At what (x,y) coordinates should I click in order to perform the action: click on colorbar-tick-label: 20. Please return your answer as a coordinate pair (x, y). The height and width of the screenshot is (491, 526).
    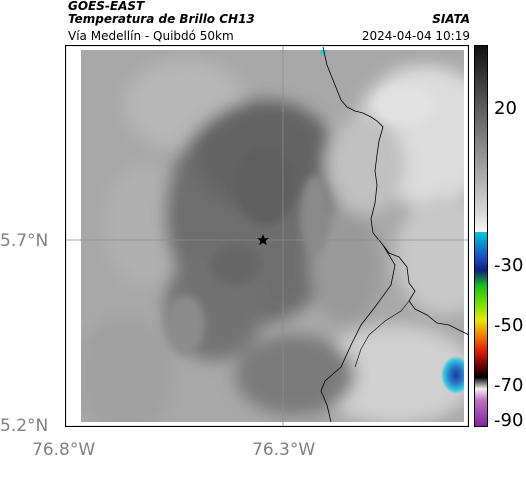
    Looking at the image, I should click on (505, 108).